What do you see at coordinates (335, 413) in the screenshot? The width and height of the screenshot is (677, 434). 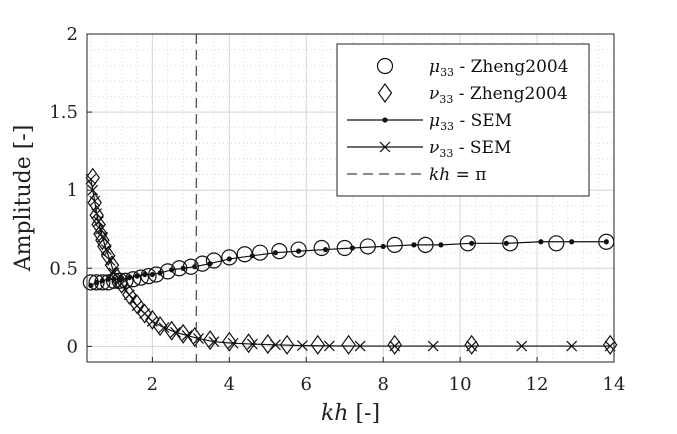 I see `x-axis-label-main: kh` at bounding box center [335, 413].